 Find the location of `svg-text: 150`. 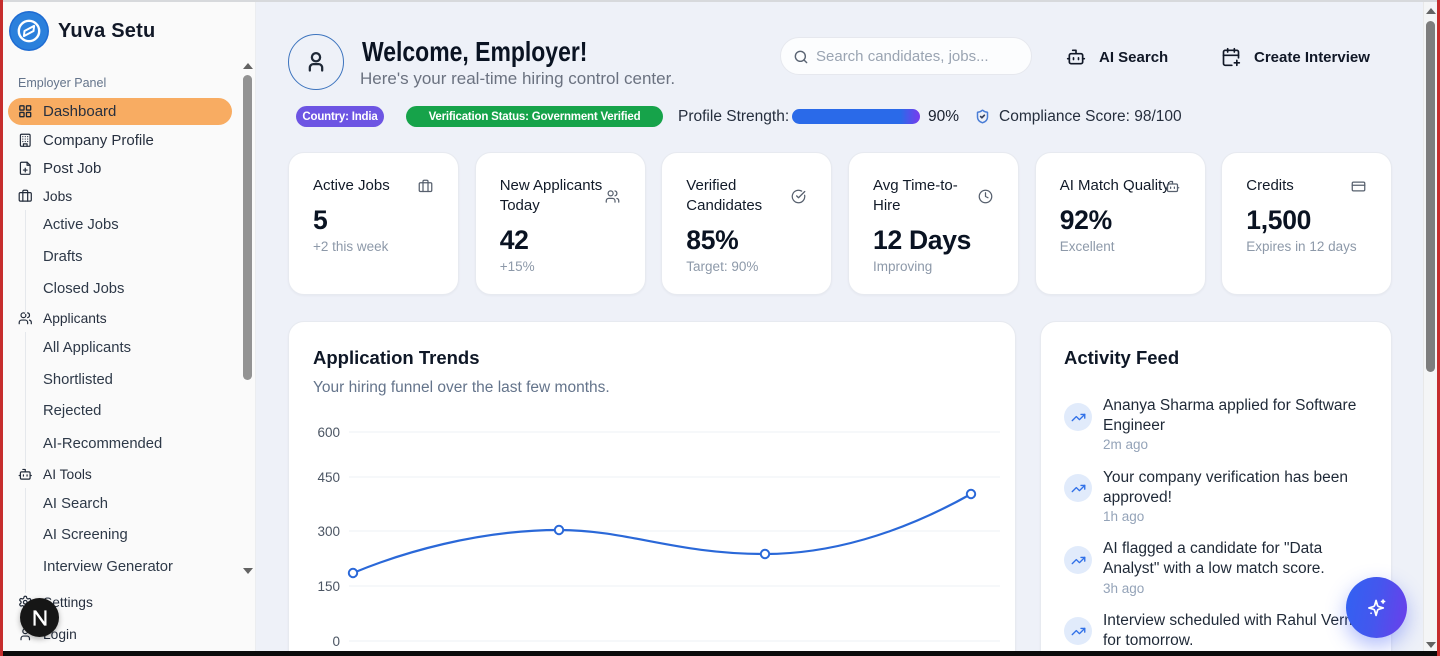

svg-text: 150 is located at coordinates (328, 586).